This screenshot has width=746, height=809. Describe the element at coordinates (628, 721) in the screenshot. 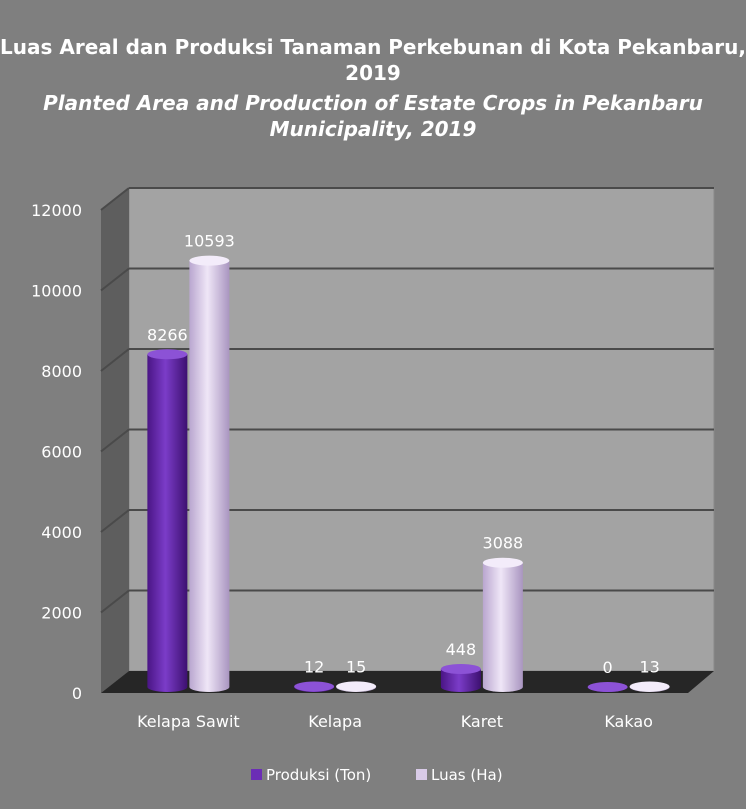

I see `x-category-label: Kakao` at that location.